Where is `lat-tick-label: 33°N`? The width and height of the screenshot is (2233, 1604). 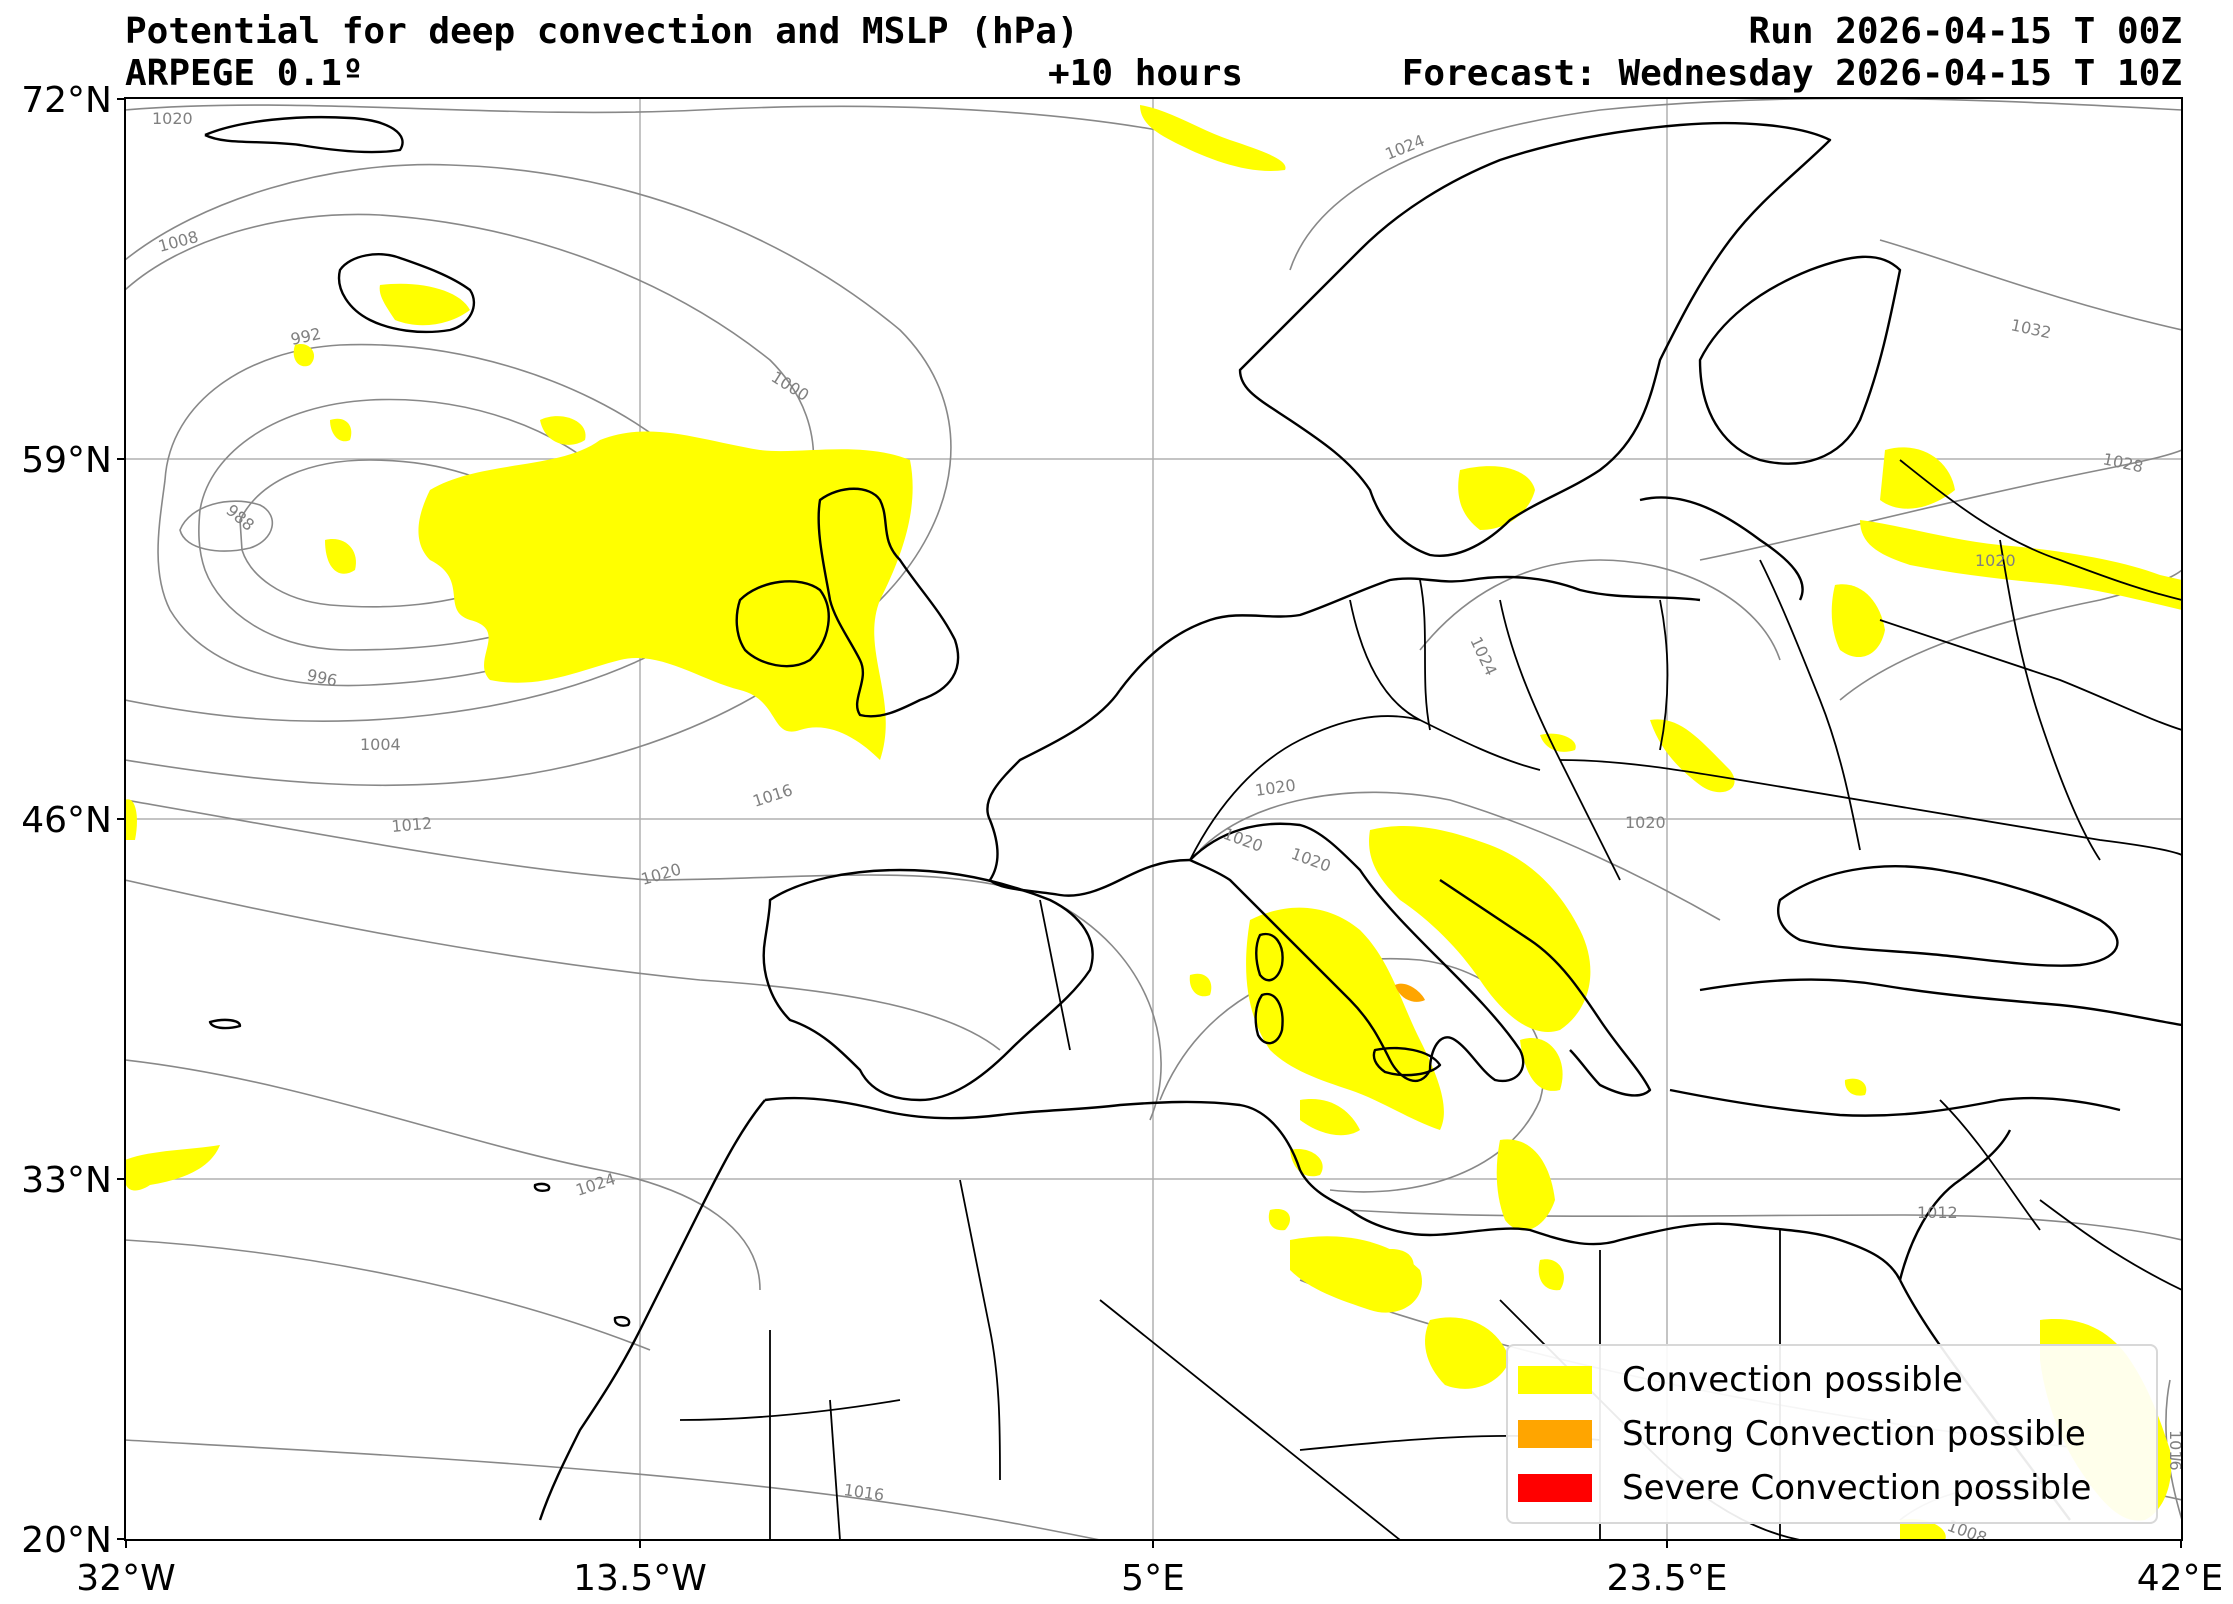 lat-tick-label: 33°N is located at coordinates (66, 1180).